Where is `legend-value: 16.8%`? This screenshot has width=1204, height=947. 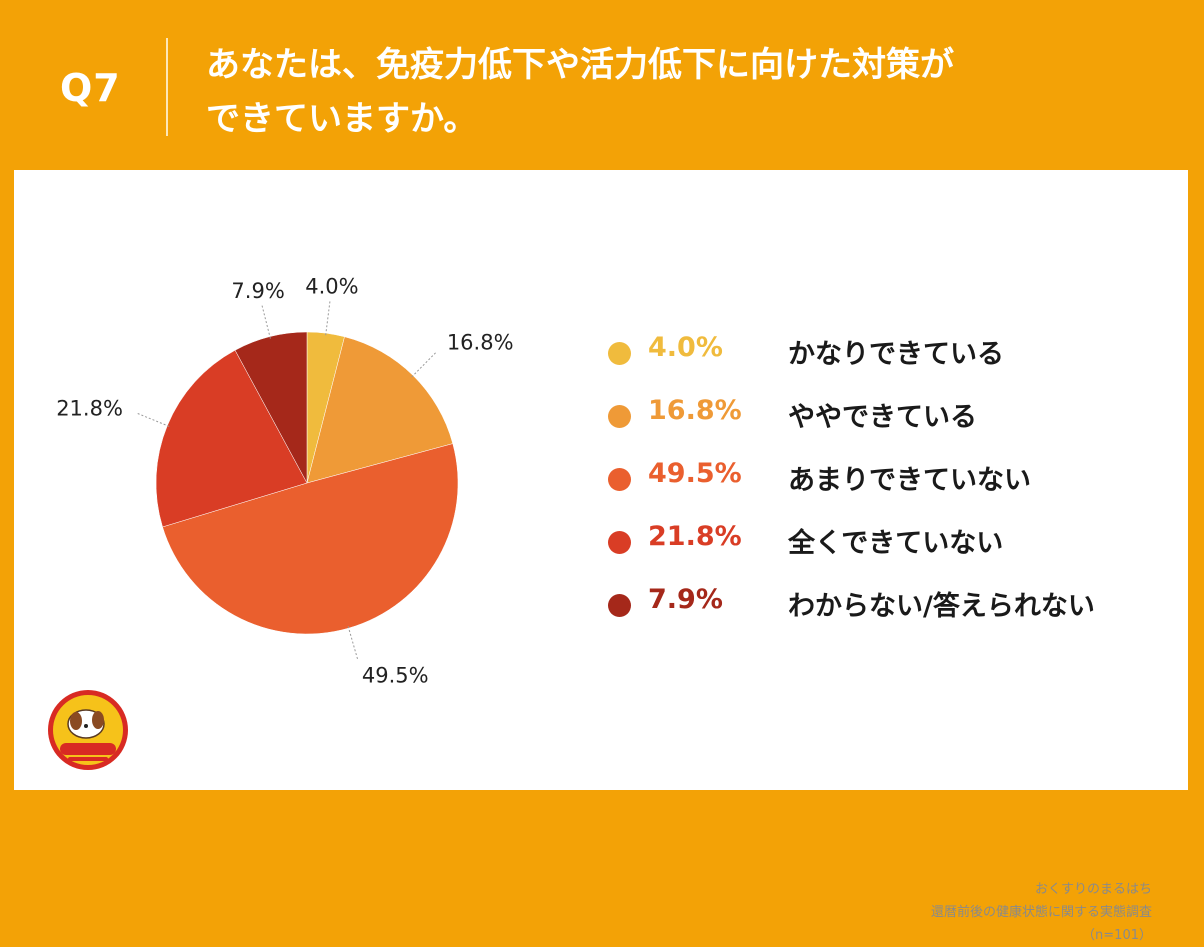 legend-value: 16.8% is located at coordinates (695, 410).